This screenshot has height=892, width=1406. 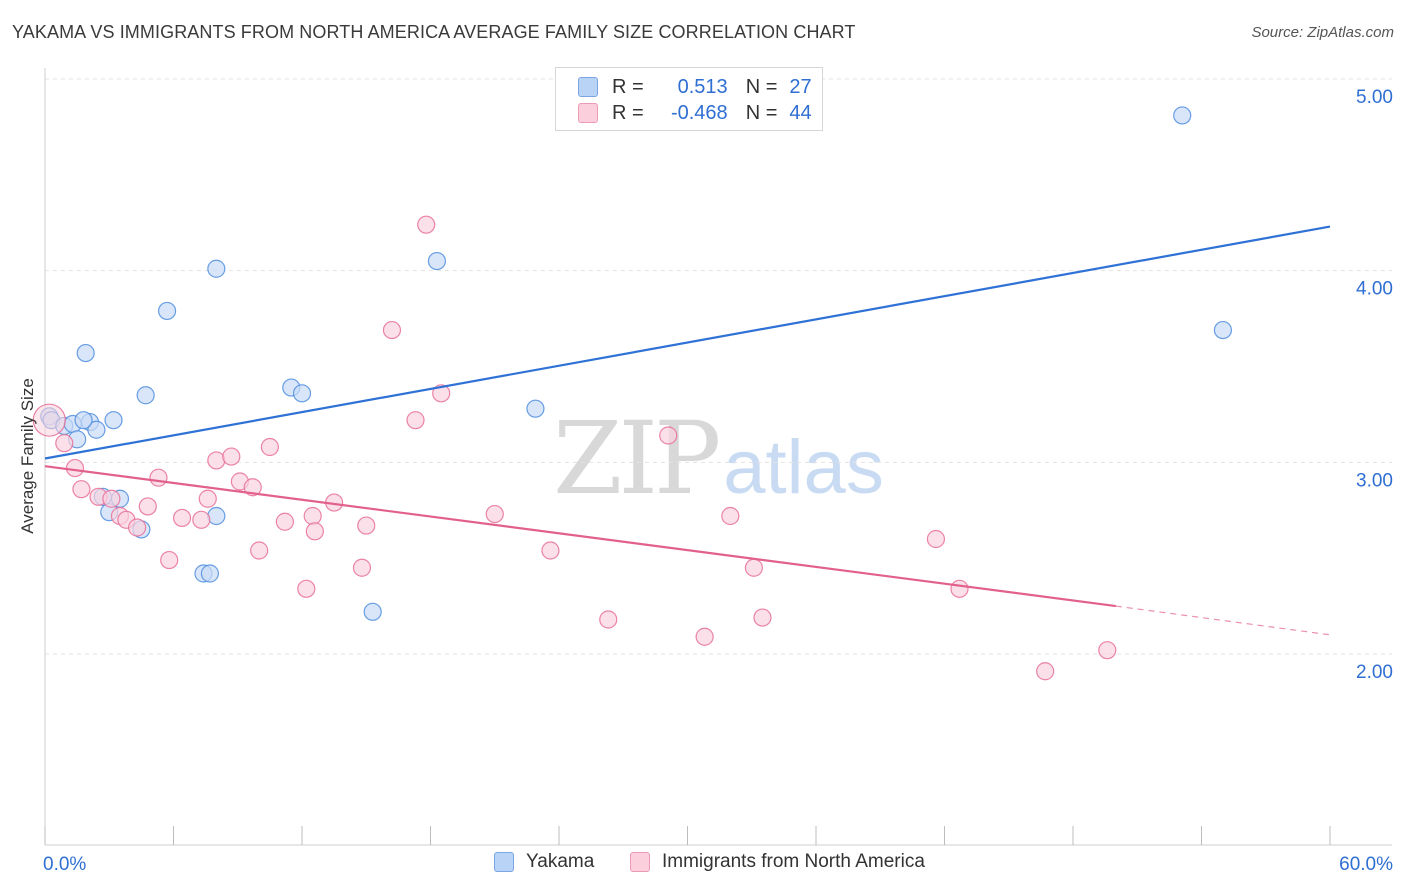 What do you see at coordinates (588, 87) in the screenshot?
I see `yakama-swatch` at bounding box center [588, 87].